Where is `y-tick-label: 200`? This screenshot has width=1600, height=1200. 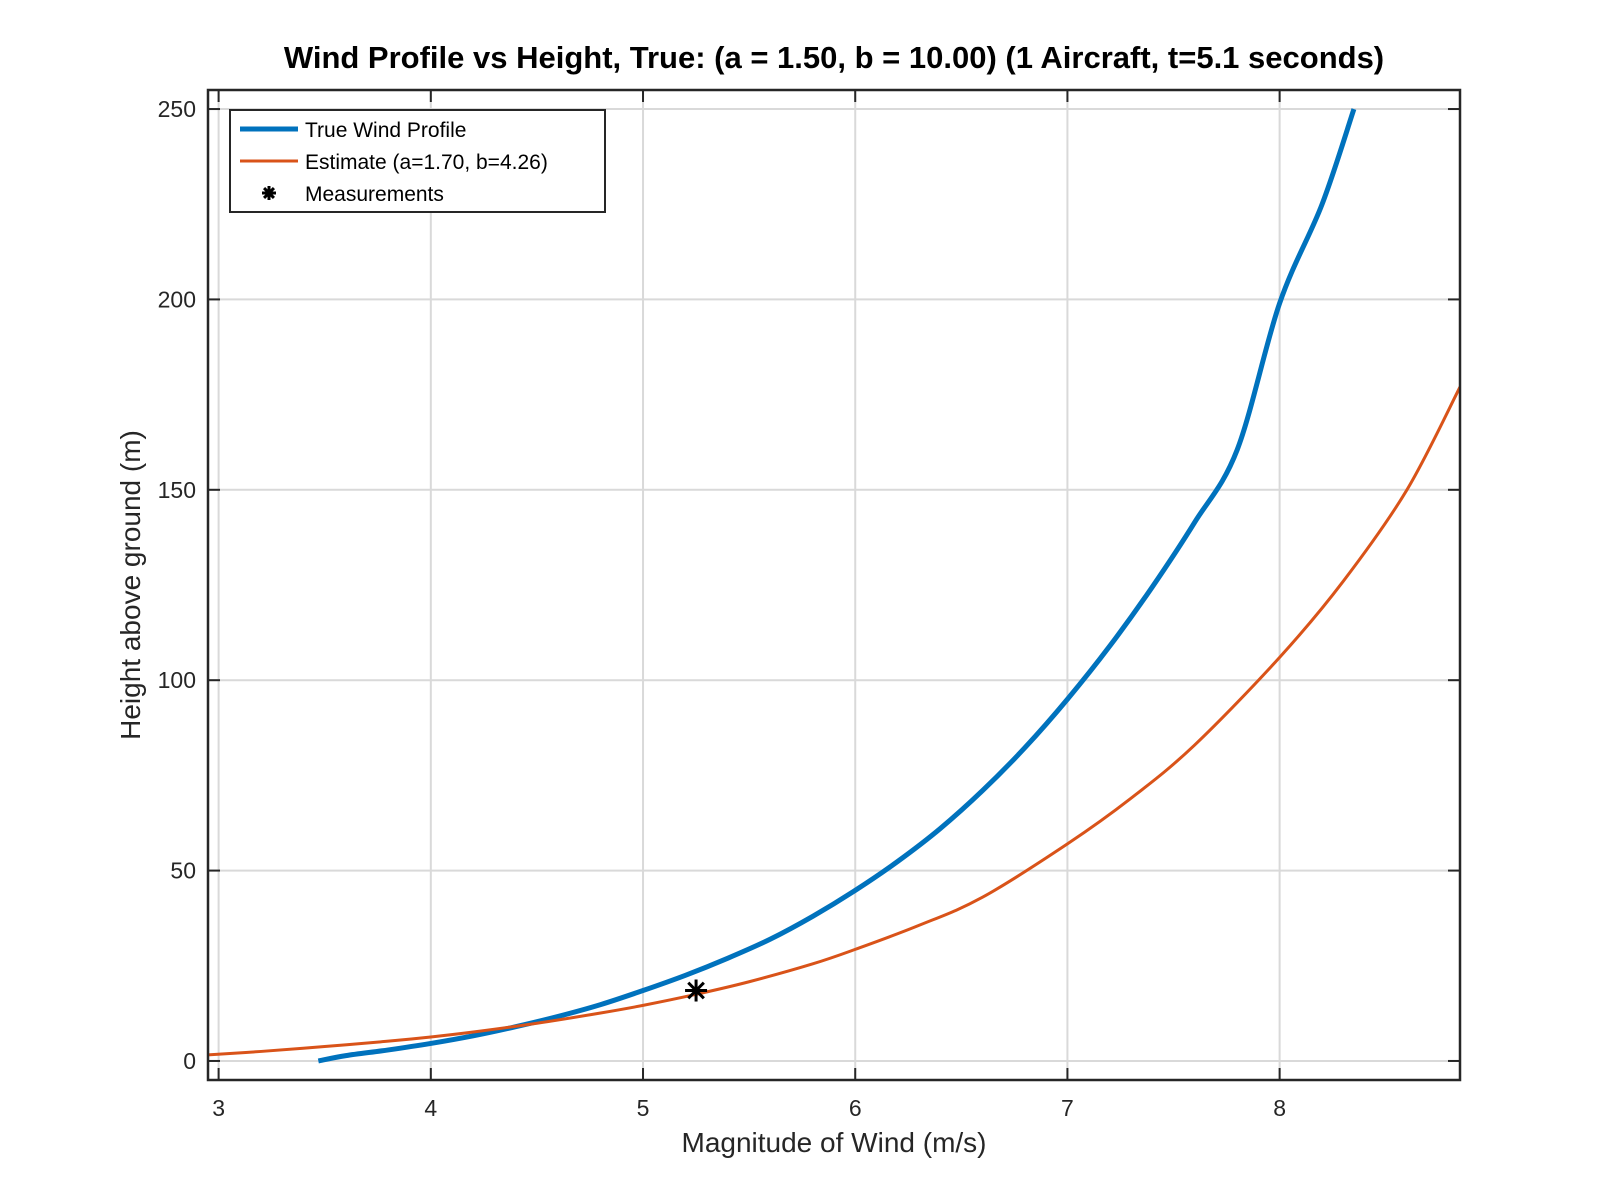 y-tick-label: 200 is located at coordinates (177, 299).